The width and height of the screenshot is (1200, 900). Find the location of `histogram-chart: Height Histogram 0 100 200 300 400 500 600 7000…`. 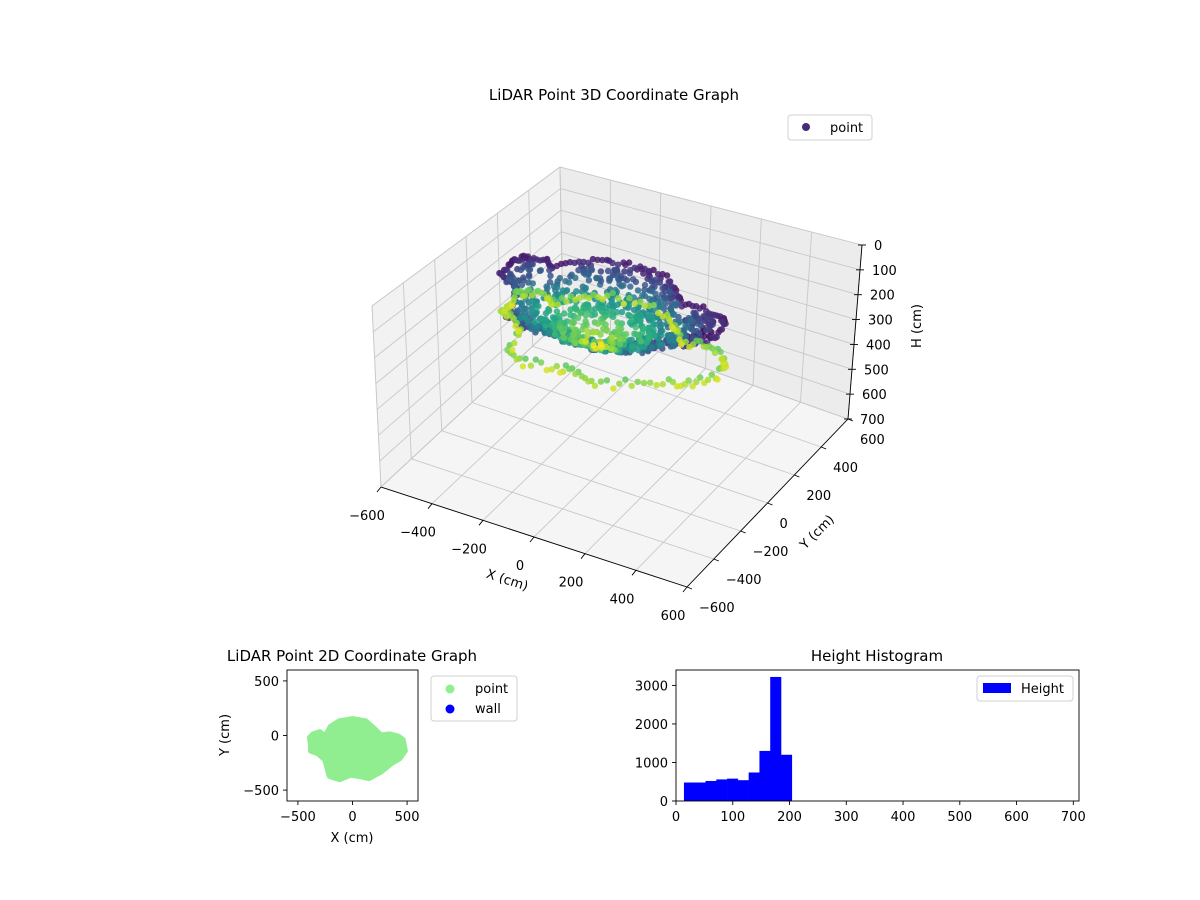

histogram-chart: Height Histogram 0 100 200 300 400 500 600 7000… is located at coordinates (860, 736).